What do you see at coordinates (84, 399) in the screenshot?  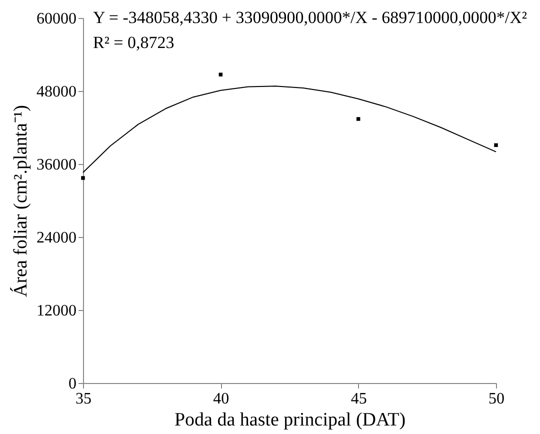 I see `x-tick-label: 35` at bounding box center [84, 399].